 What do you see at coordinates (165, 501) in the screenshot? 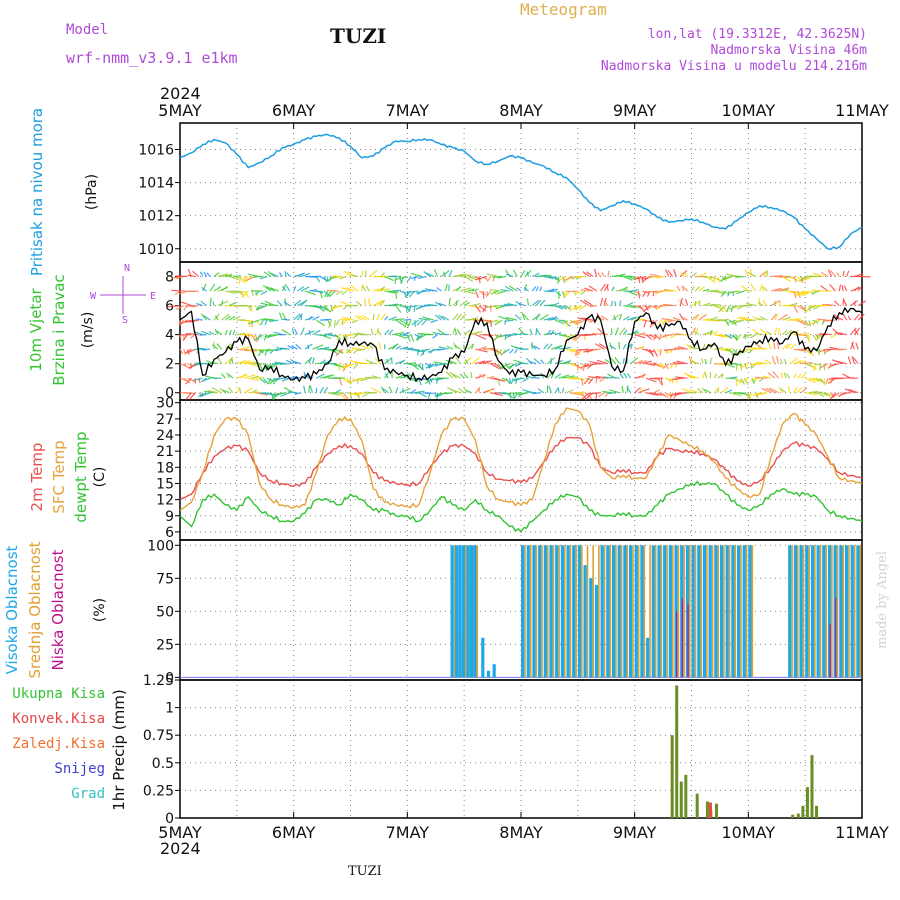
I see `y-tick-label: 12` at bounding box center [165, 501].